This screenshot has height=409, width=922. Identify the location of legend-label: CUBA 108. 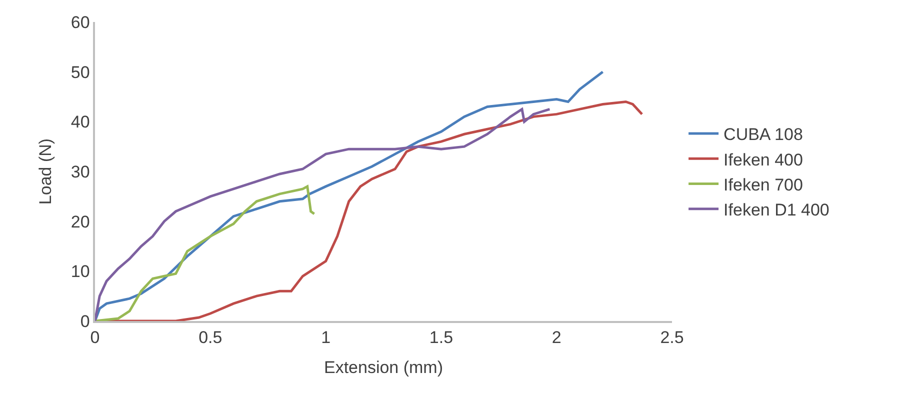
(763, 134).